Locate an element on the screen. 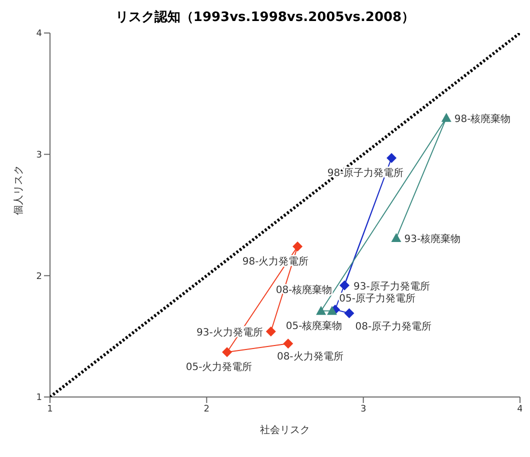 This screenshot has height=457, width=530. y-tick-label: 2 is located at coordinates (39, 277).